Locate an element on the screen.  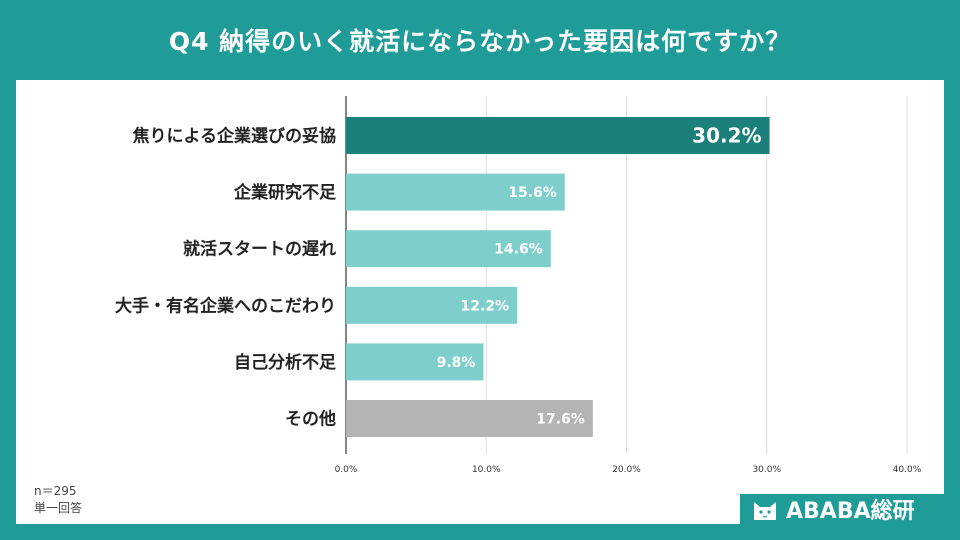
category-label: 大手・有名企業へのこだわり is located at coordinates (225, 305).